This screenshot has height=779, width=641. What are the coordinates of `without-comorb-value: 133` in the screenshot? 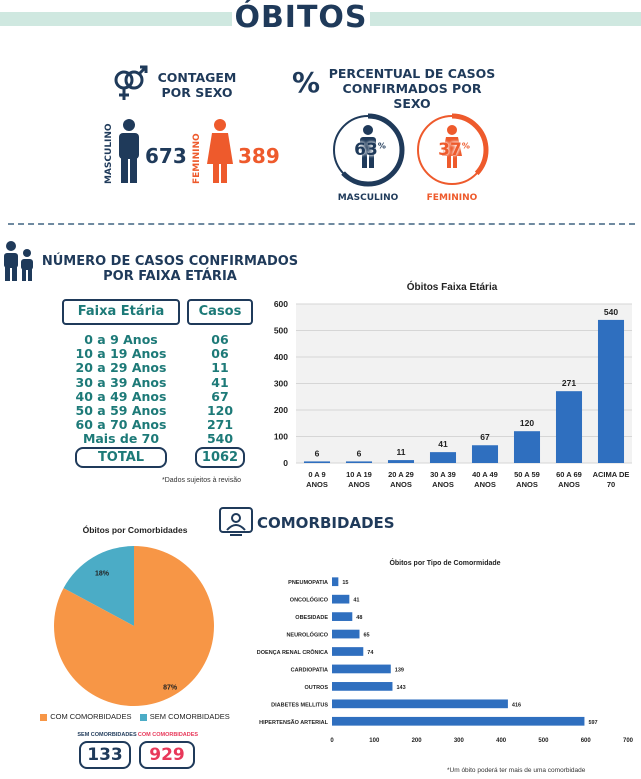 It's located at (105, 755).